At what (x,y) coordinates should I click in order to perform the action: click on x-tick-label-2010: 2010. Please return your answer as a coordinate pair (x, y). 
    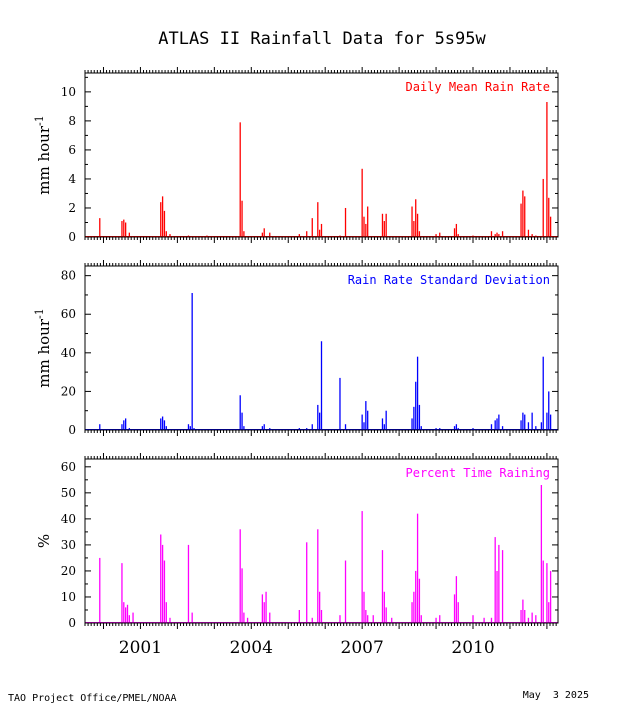
    Looking at the image, I should click on (472, 648).